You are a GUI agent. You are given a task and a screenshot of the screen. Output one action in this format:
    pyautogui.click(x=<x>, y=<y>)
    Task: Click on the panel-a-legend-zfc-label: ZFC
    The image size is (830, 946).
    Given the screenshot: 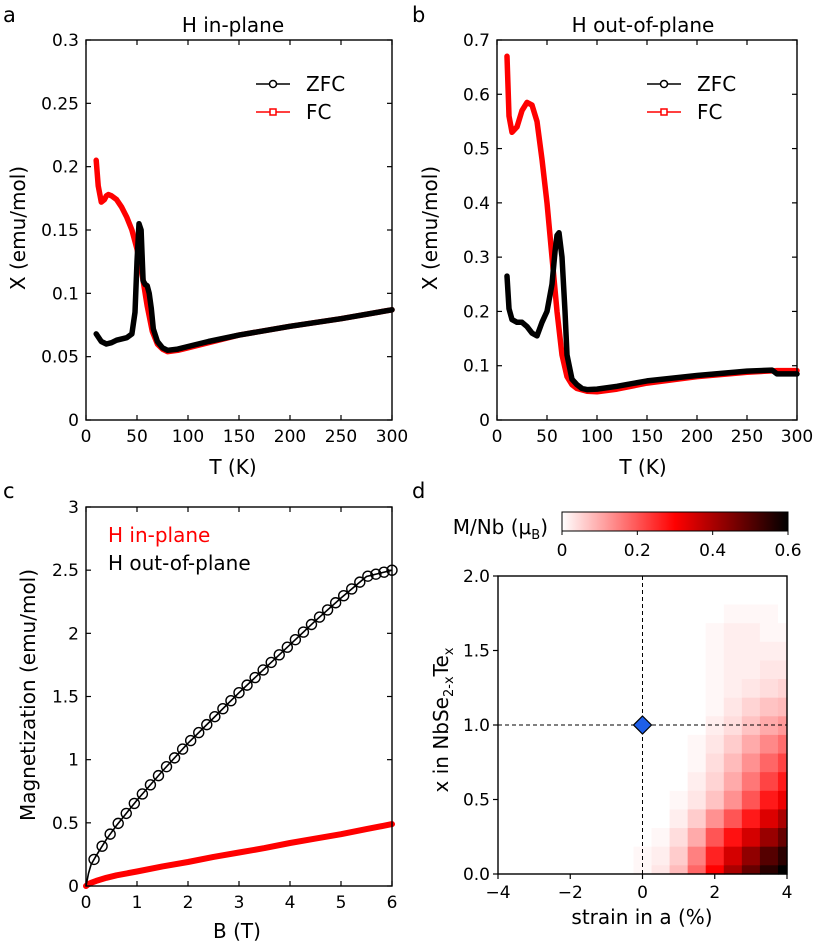 What is the action you would take?
    pyautogui.click(x=325, y=84)
    